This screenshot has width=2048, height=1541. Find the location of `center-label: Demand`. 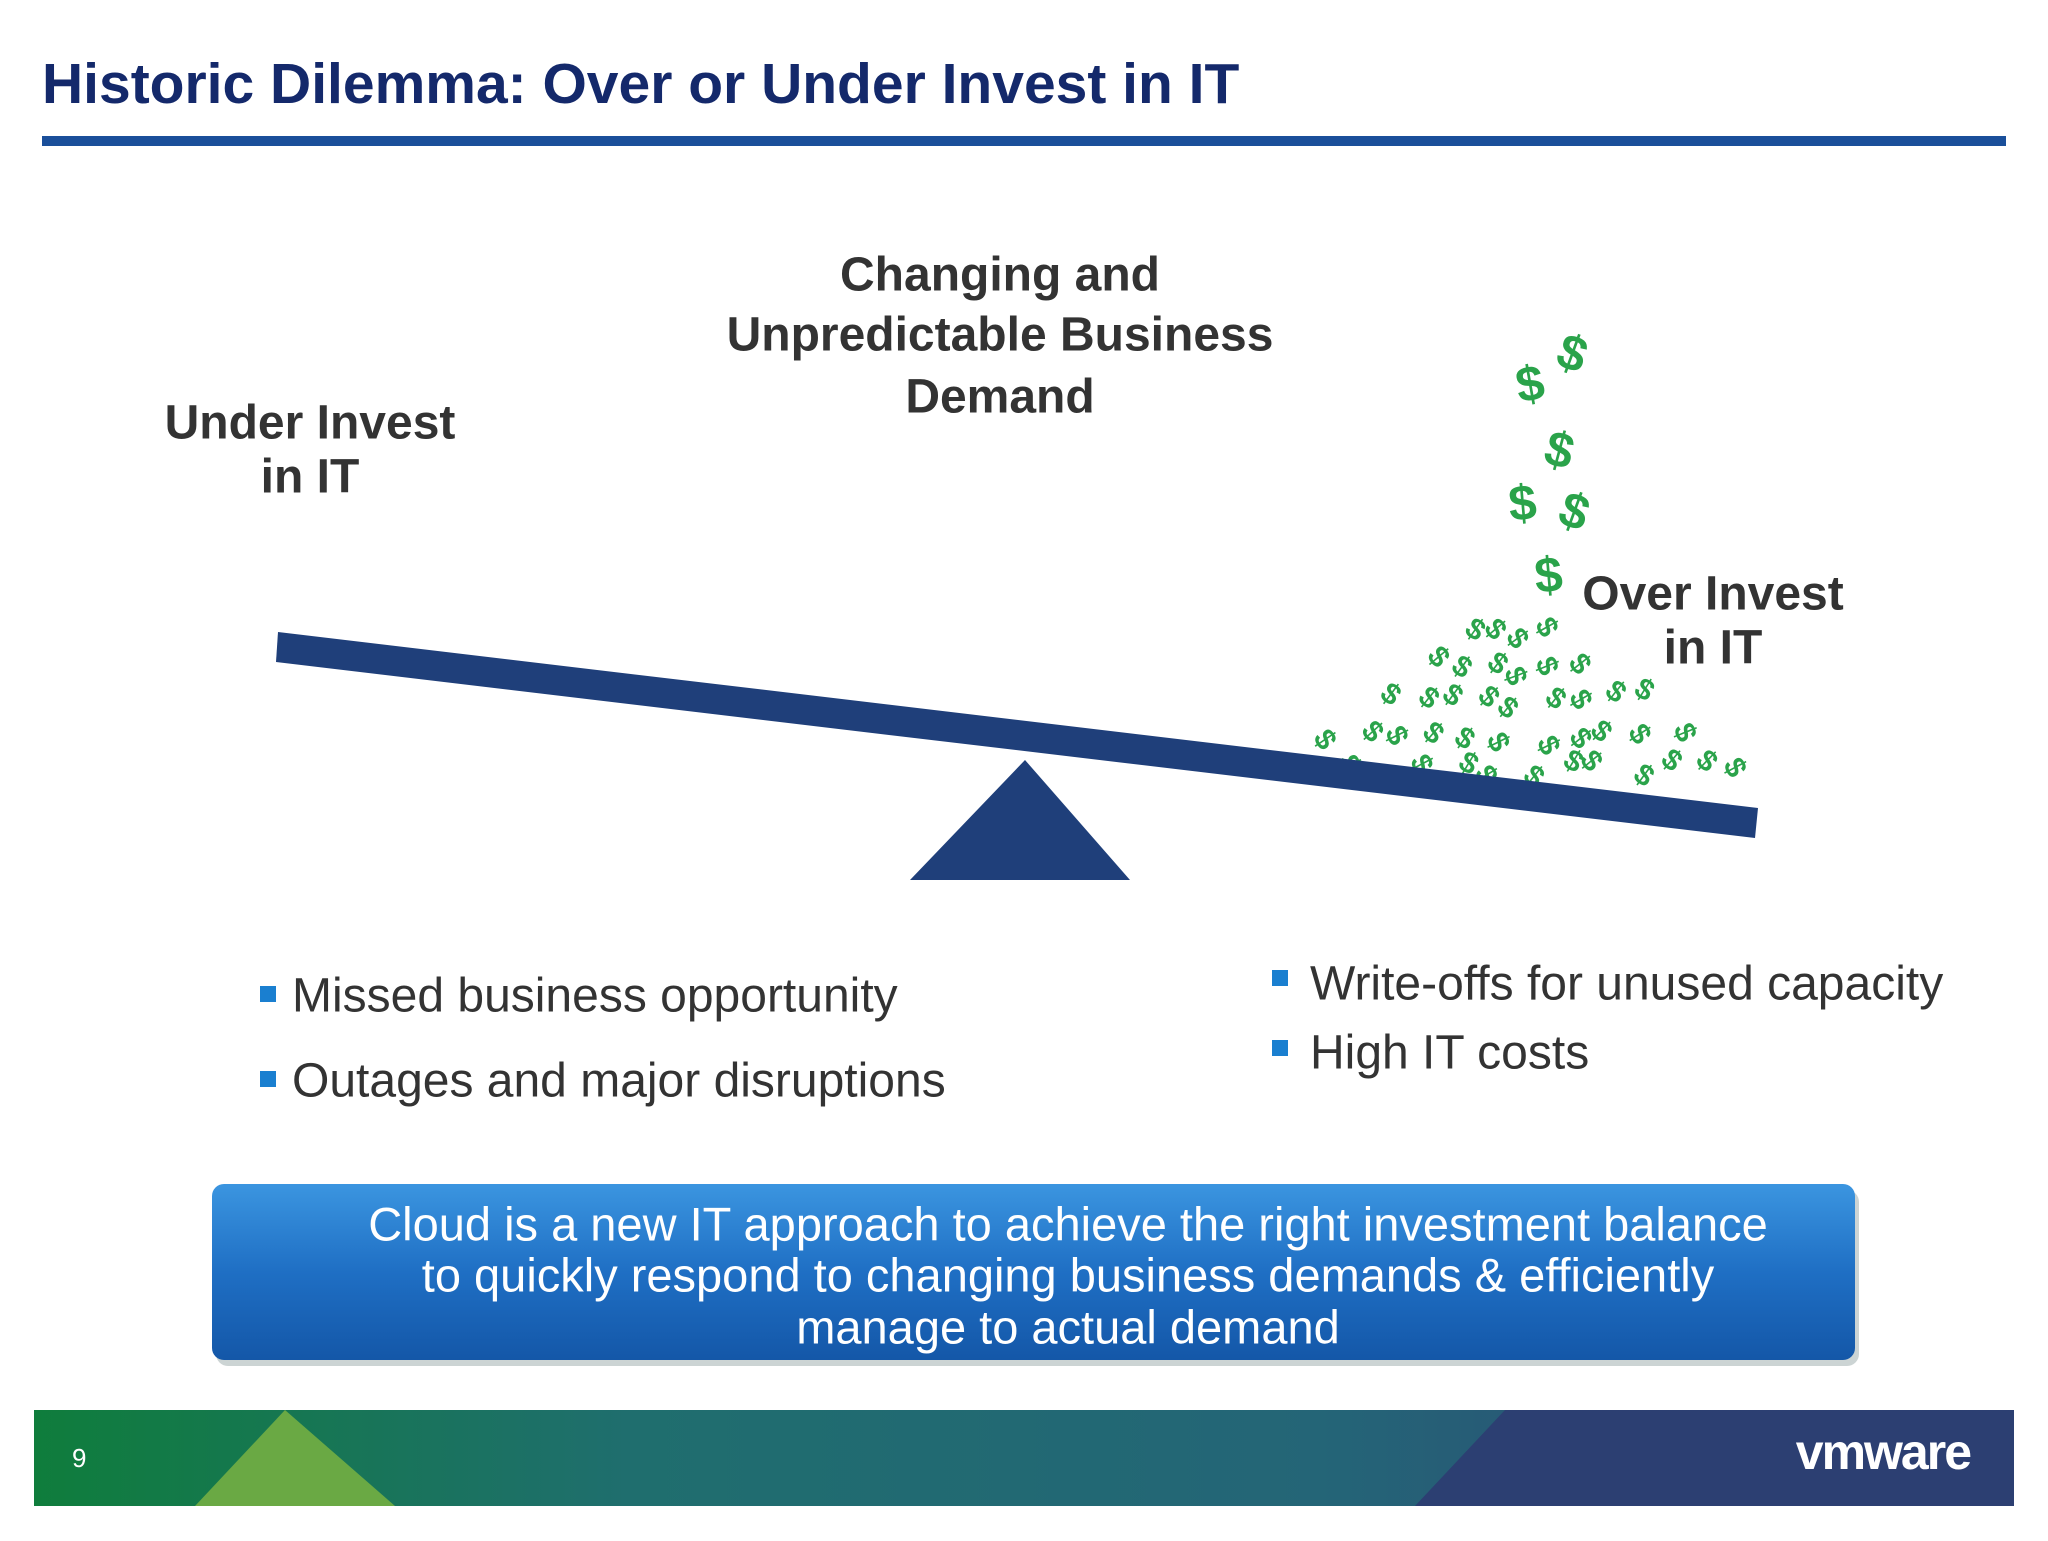

center-label: Demand is located at coordinates (999, 397).